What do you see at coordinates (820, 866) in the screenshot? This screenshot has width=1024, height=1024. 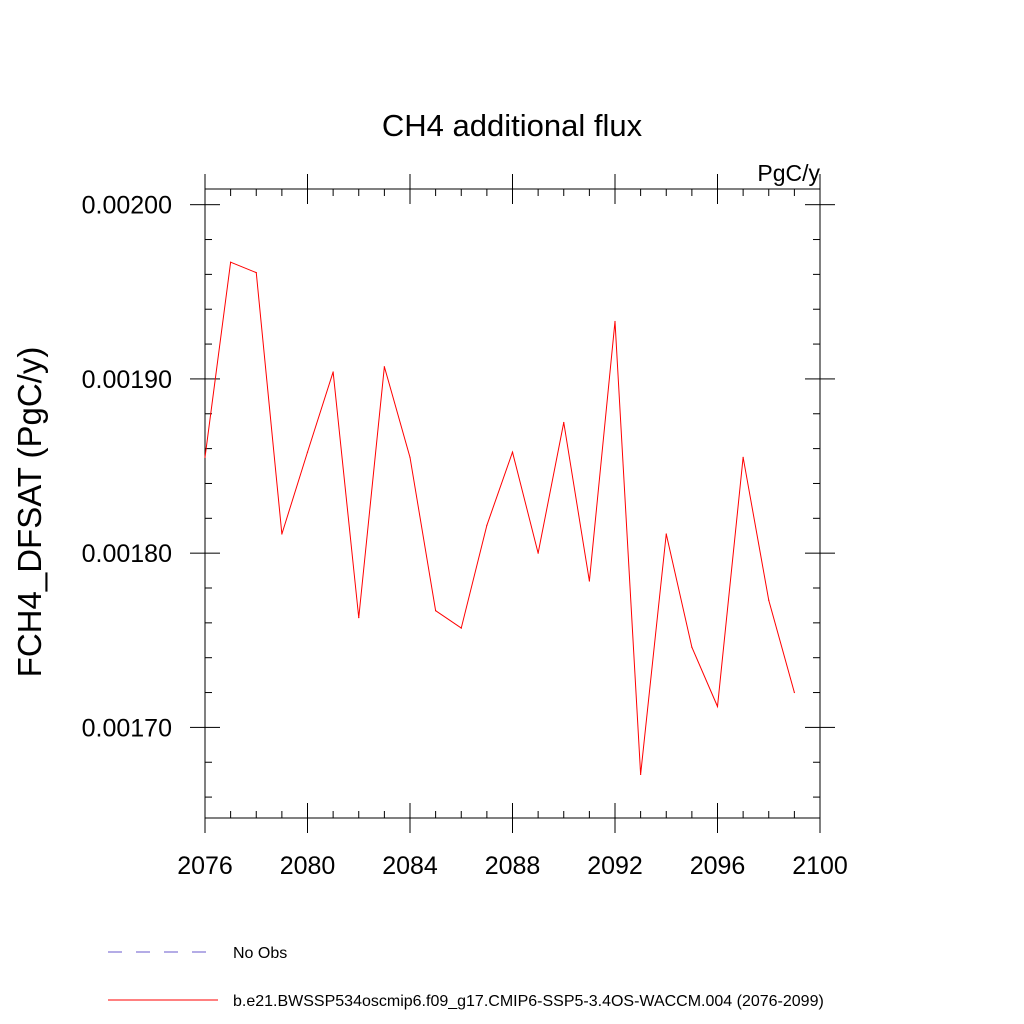 I see `x-tick-label: 2100` at bounding box center [820, 866].